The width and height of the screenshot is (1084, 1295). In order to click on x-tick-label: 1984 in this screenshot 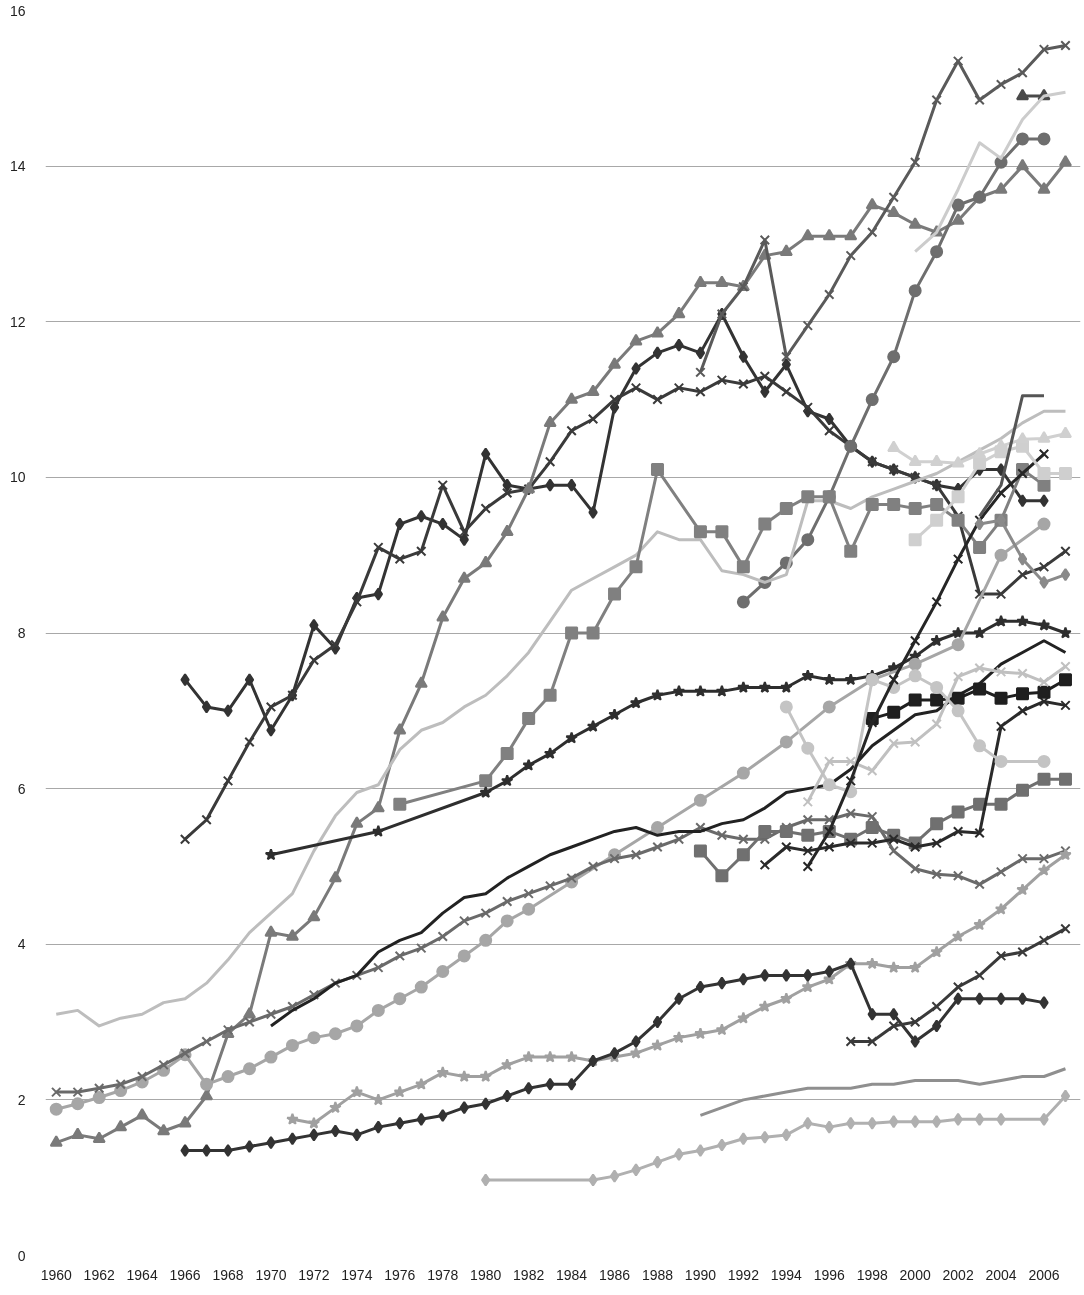, I will do `click(572, 1274)`.